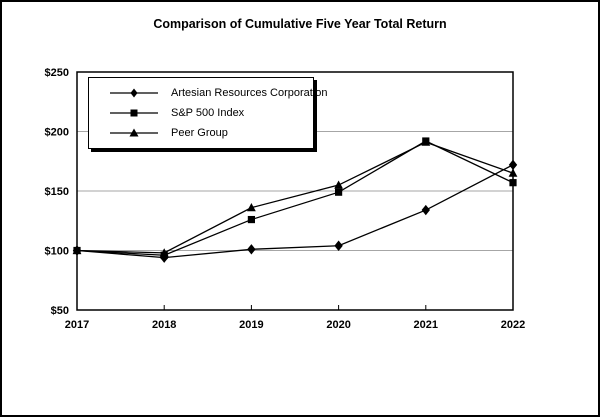  I want to click on x-tick-label: 2017, so click(77, 325).